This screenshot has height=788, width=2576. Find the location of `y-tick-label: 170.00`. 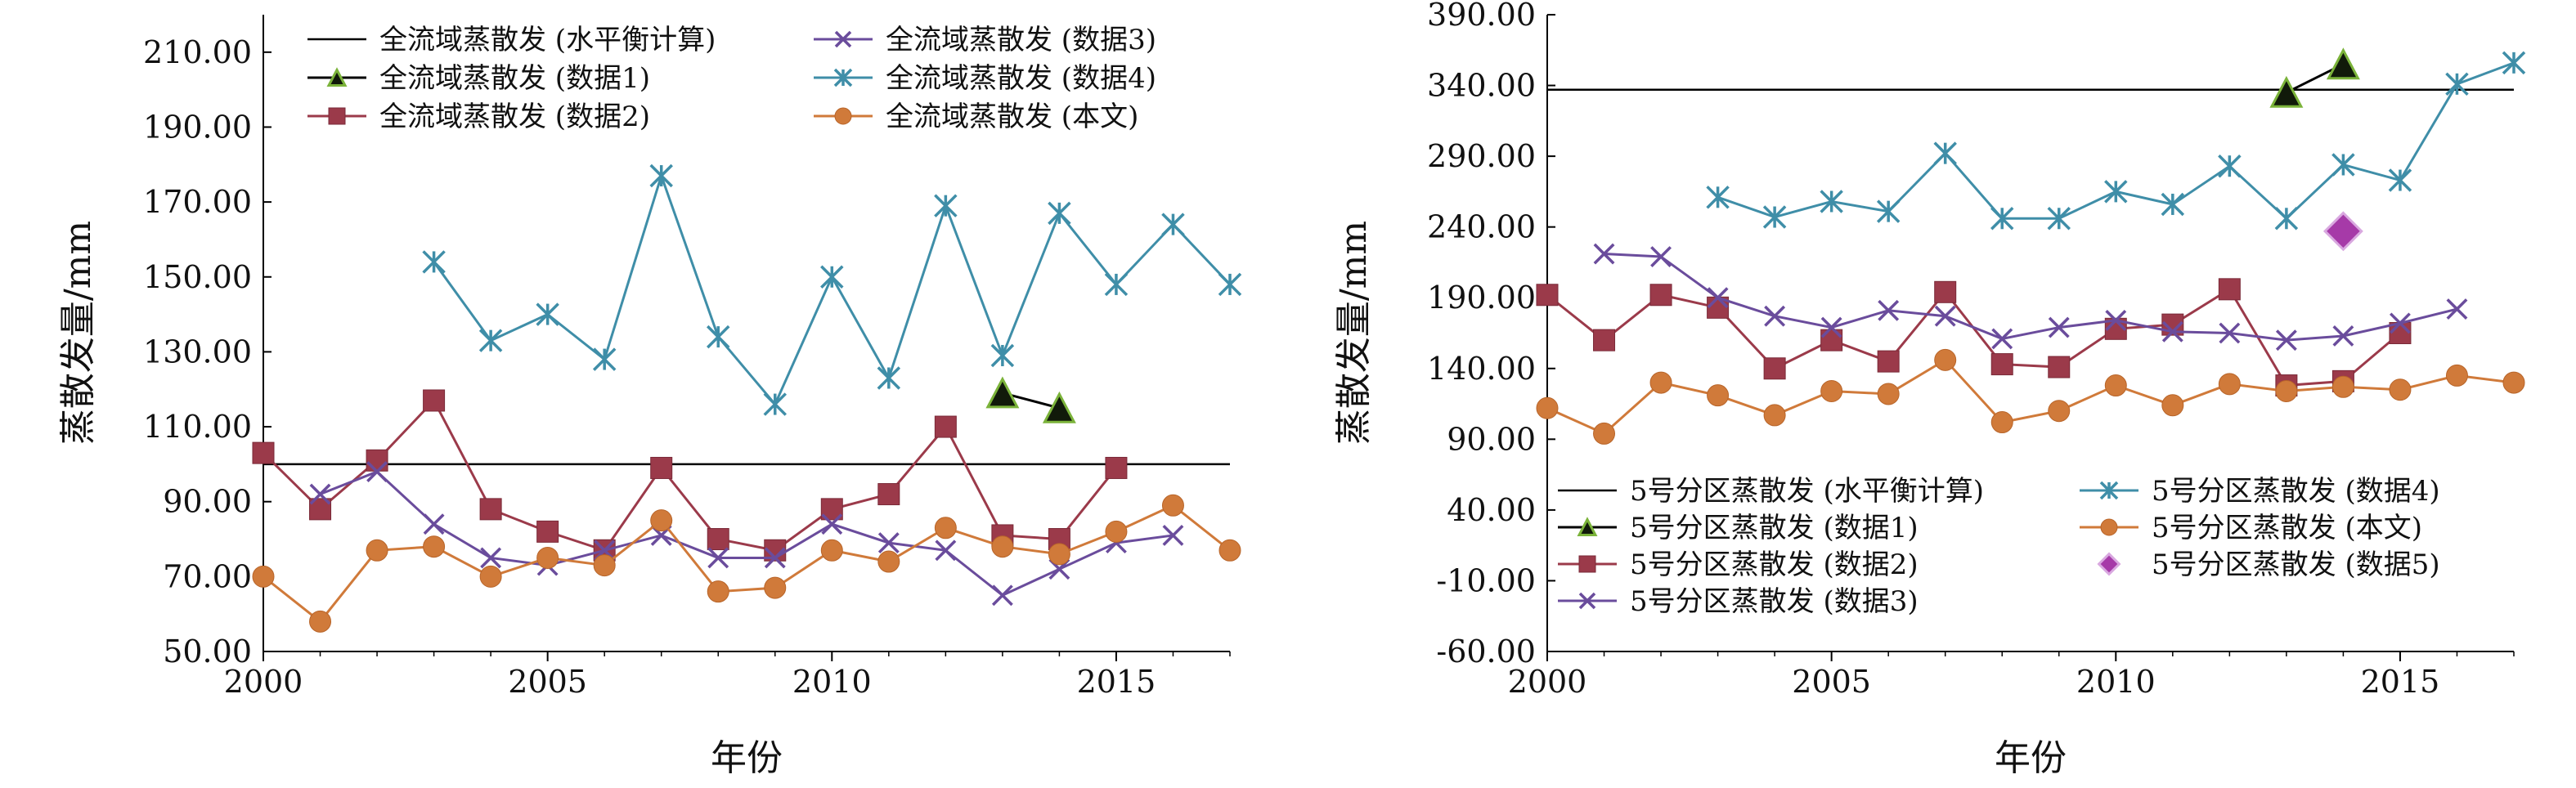

y-tick-label: 170.00 is located at coordinates (197, 202).